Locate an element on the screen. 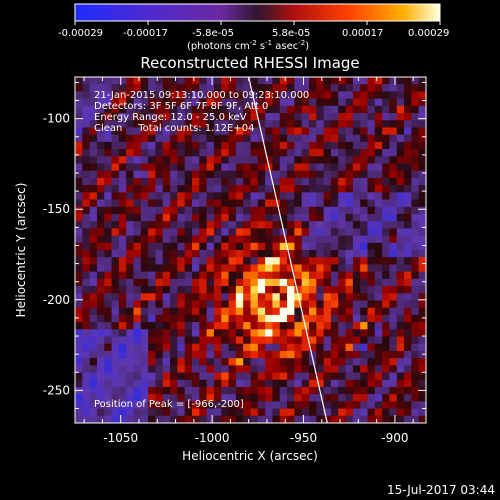 The height and width of the screenshot is (500, 500). y-tick-label: -200 is located at coordinates (56, 300).